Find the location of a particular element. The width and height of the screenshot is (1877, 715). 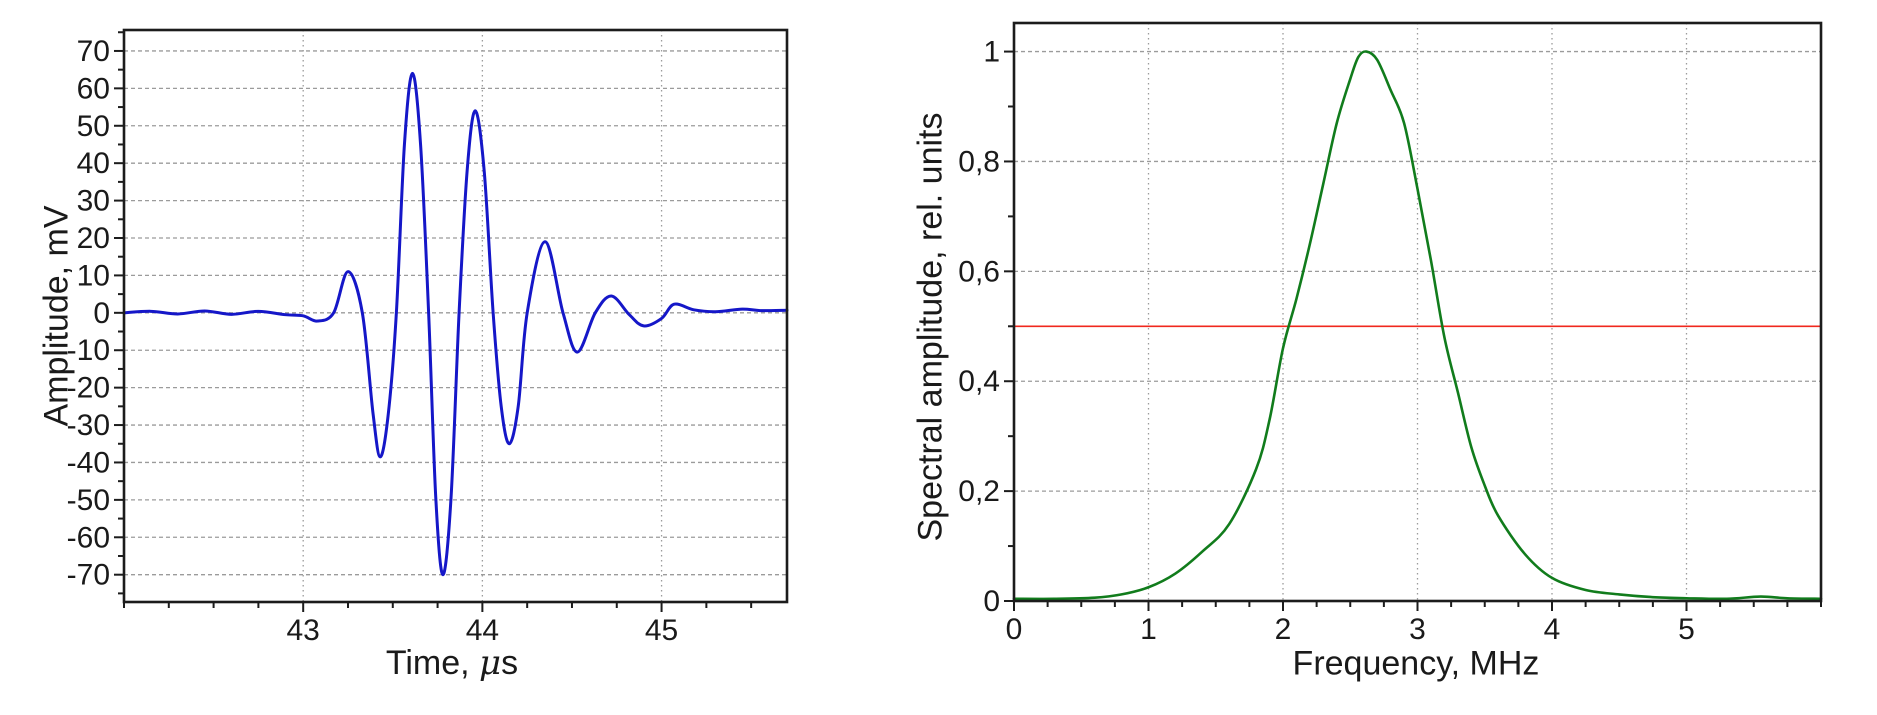

mu-symbol: μ is located at coordinates (490, 663).